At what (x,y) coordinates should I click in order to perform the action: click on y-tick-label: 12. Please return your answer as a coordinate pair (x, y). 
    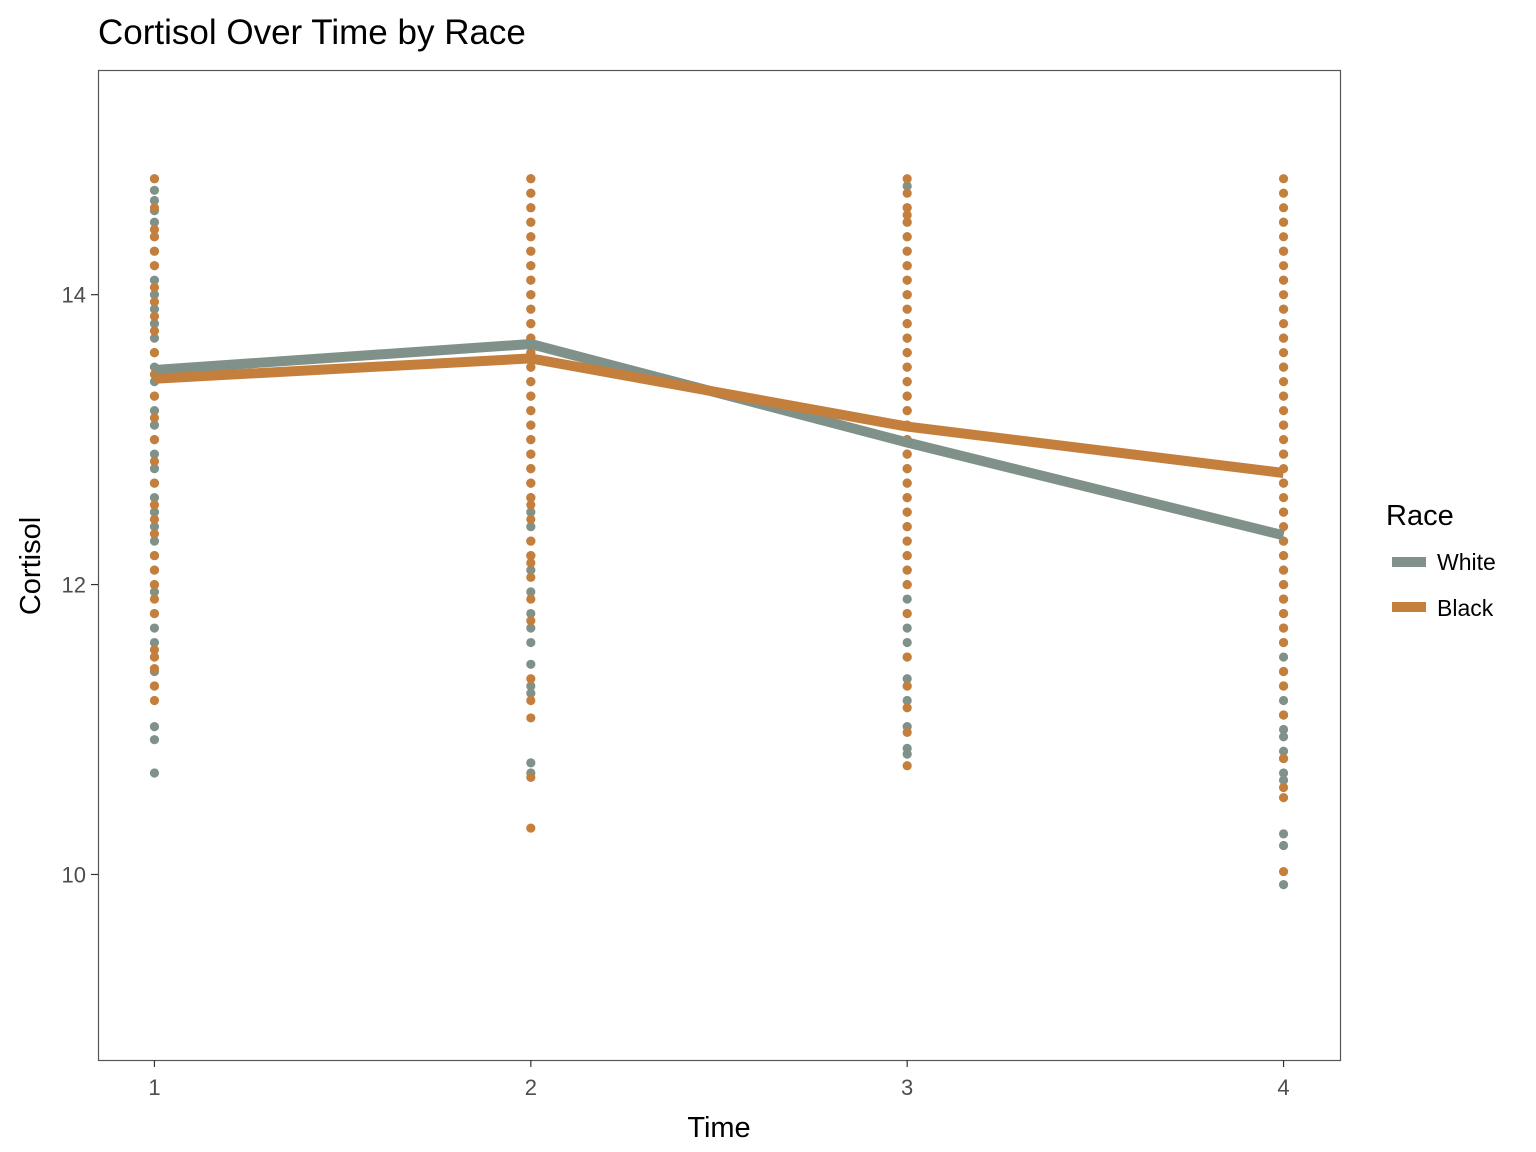
    Looking at the image, I should click on (74, 585).